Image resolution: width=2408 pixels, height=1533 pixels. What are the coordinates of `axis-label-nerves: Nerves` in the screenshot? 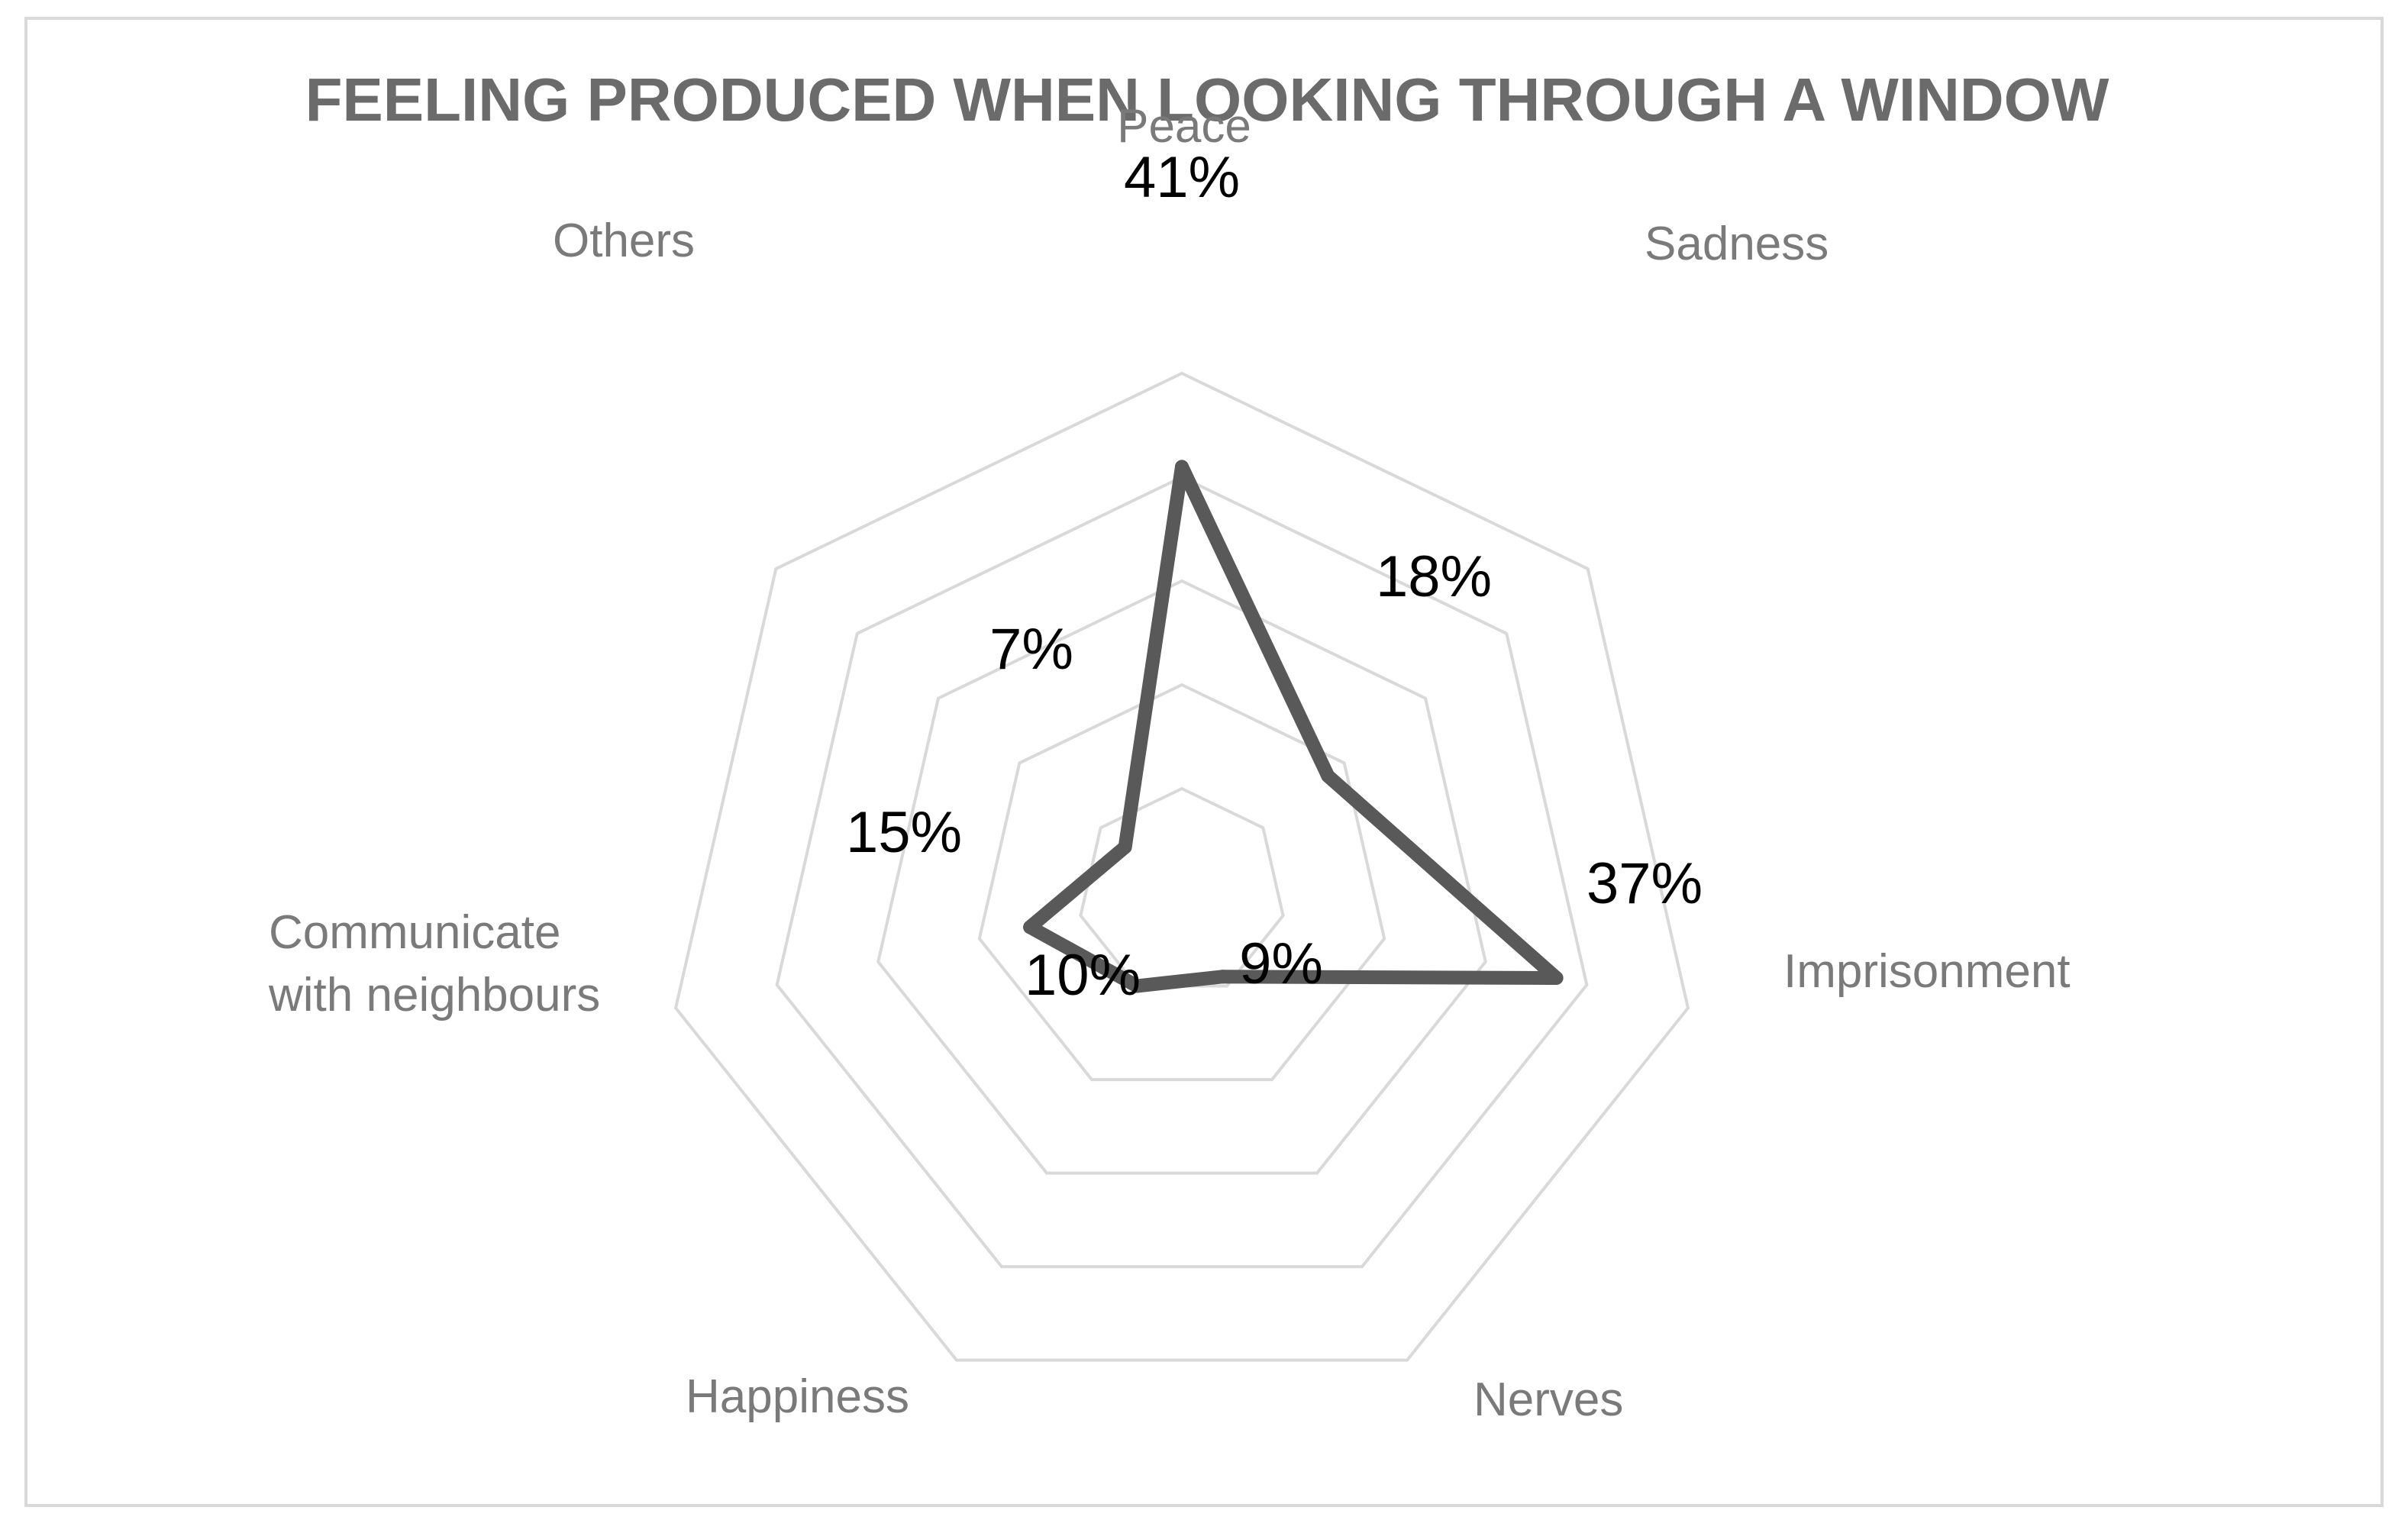 It's located at (1548, 1399).